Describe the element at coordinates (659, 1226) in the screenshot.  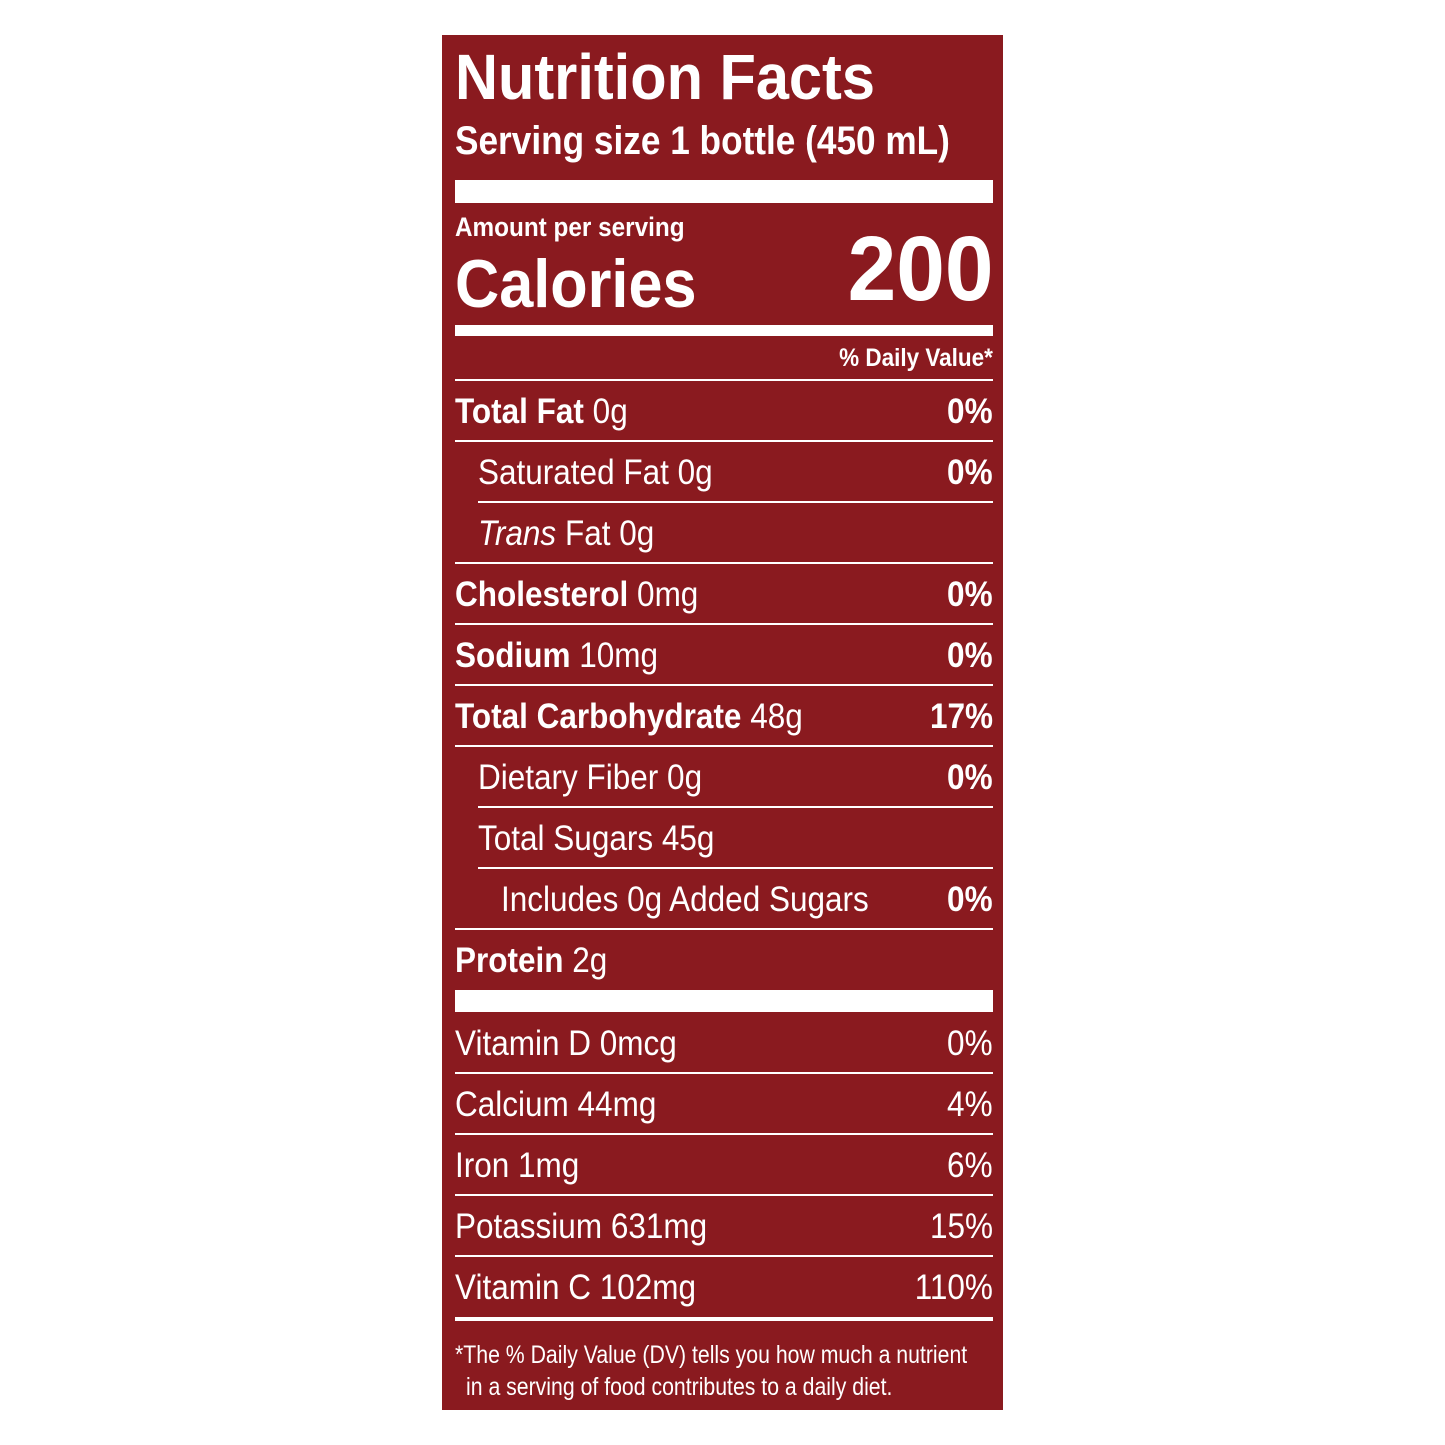
I see `nutrient-amount: 631mg` at that location.